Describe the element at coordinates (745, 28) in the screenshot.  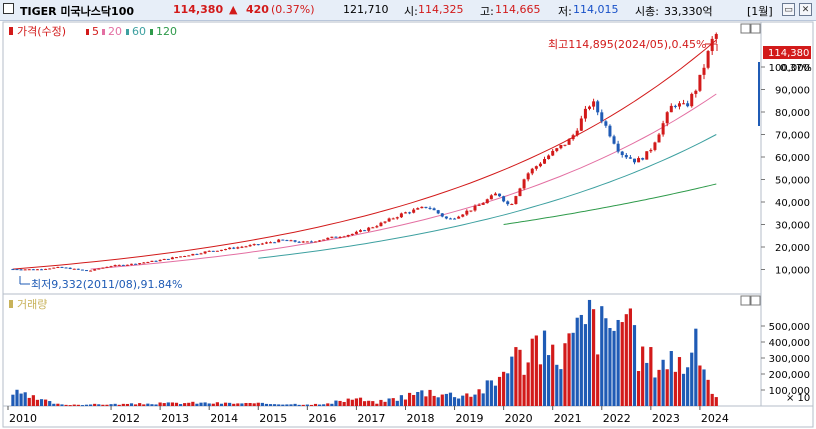
I see `panel-restore-icon` at that location.